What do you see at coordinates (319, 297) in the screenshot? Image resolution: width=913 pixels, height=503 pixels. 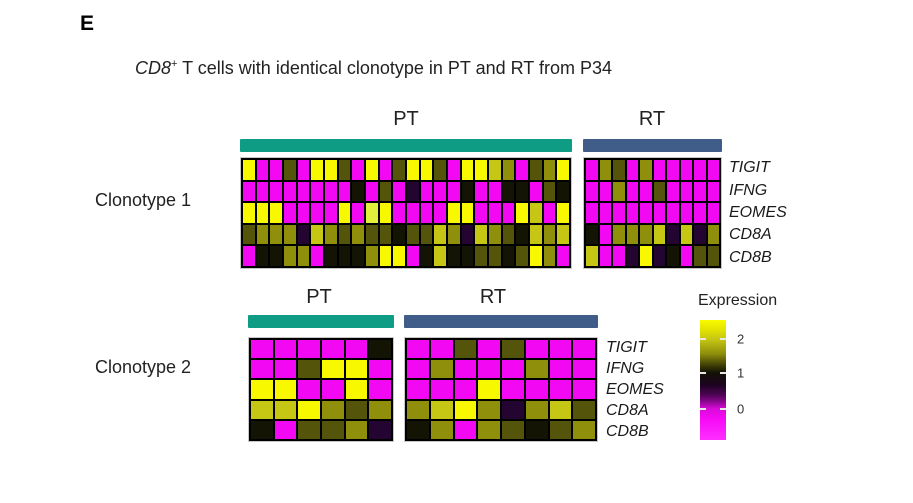 I see `clonotype2-pt-header: PT` at bounding box center [319, 297].